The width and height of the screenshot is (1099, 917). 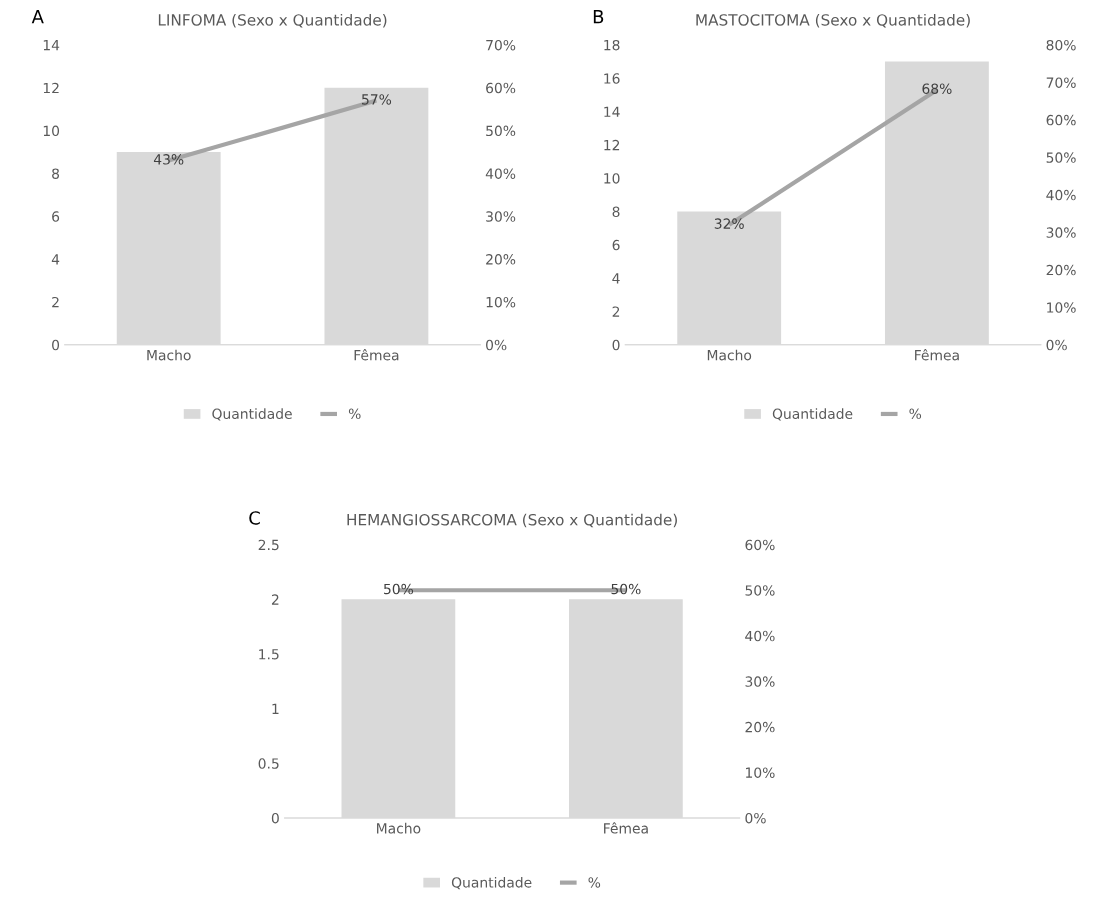 What do you see at coordinates (833, 20) in the screenshot?
I see `chart-title: MASTOCITOMA (Sexo x Quantidade)` at bounding box center [833, 20].